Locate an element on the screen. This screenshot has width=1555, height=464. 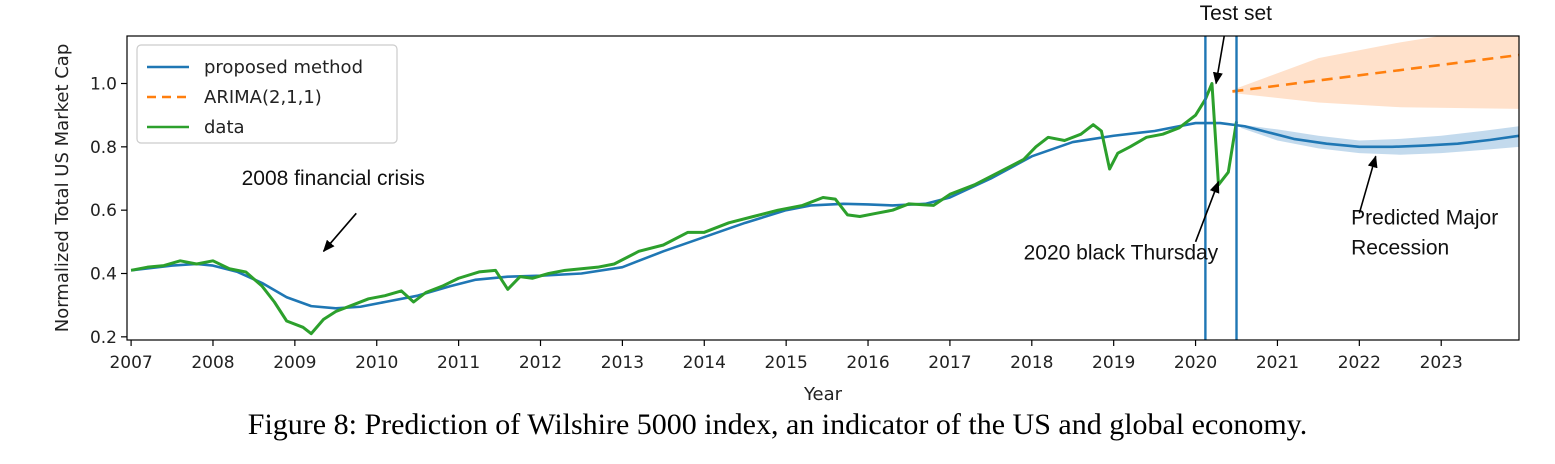
annotation-test-arrow is located at coordinates (1219, 60).